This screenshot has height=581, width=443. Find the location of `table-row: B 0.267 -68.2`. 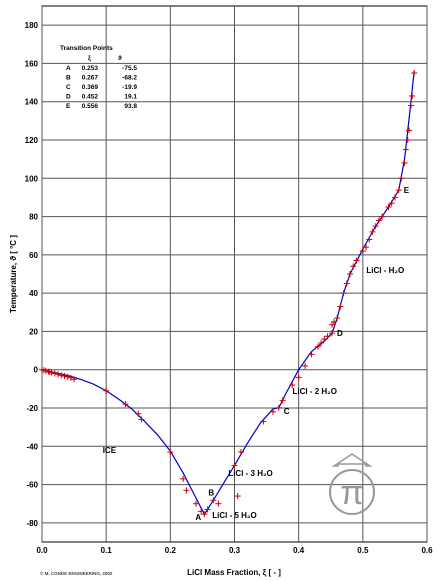

table-row: B 0.267 -68.2 is located at coordinates (101, 78).